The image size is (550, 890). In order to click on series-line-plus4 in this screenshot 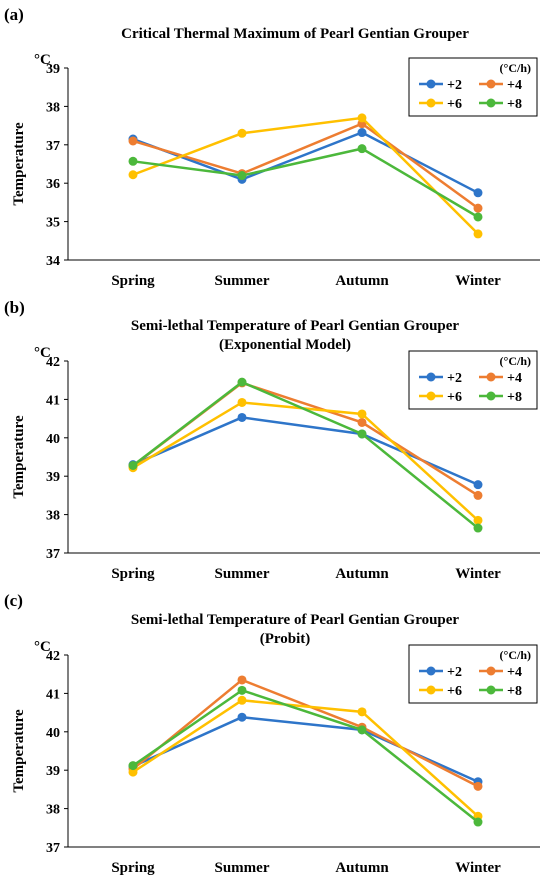, I will do `click(305, 733)`.